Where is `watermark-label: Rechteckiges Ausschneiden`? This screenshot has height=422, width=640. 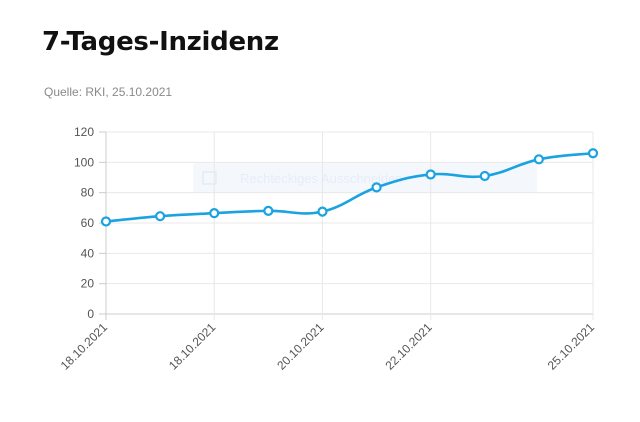 watermark-label: Rechteckiges Ausschneiden is located at coordinates (321, 178).